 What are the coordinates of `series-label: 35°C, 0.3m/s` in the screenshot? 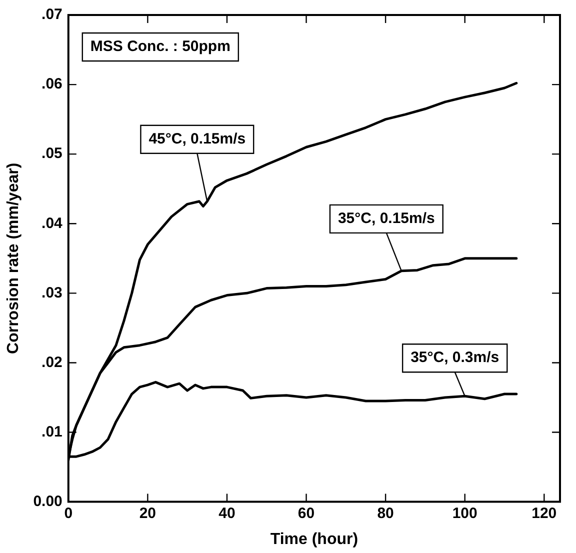 It's located at (455, 357).